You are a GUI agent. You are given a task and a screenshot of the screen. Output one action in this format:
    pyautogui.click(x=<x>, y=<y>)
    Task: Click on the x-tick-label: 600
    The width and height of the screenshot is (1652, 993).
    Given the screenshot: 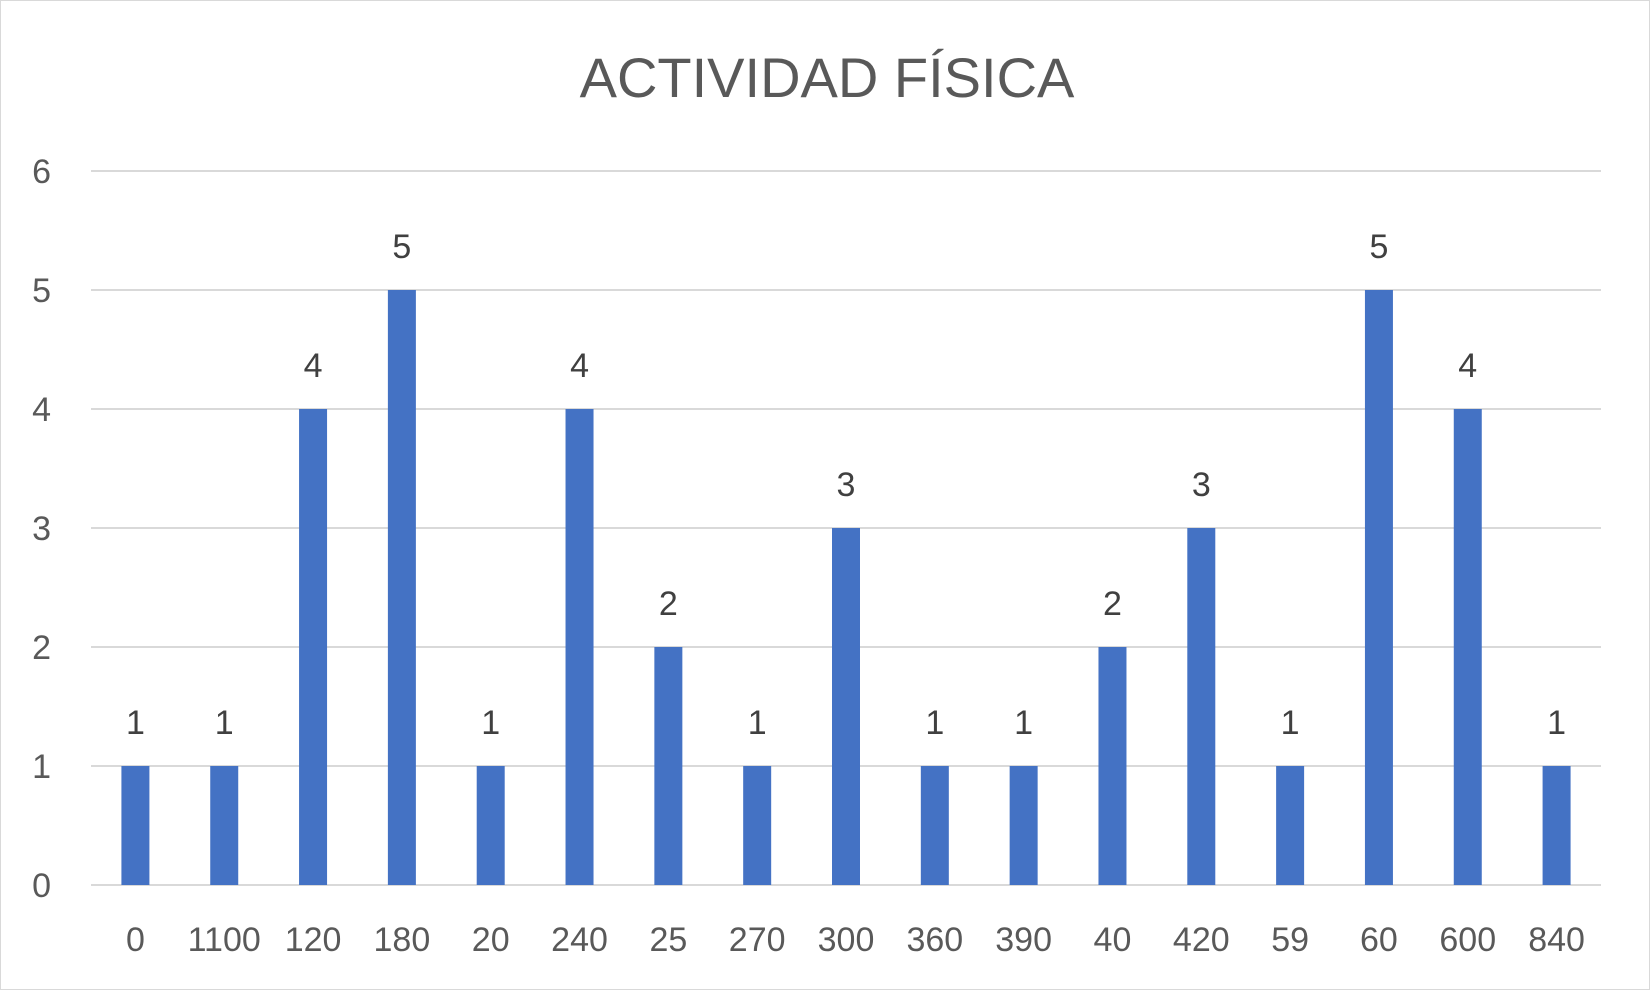 What is the action you would take?
    pyautogui.click(x=1467, y=940)
    